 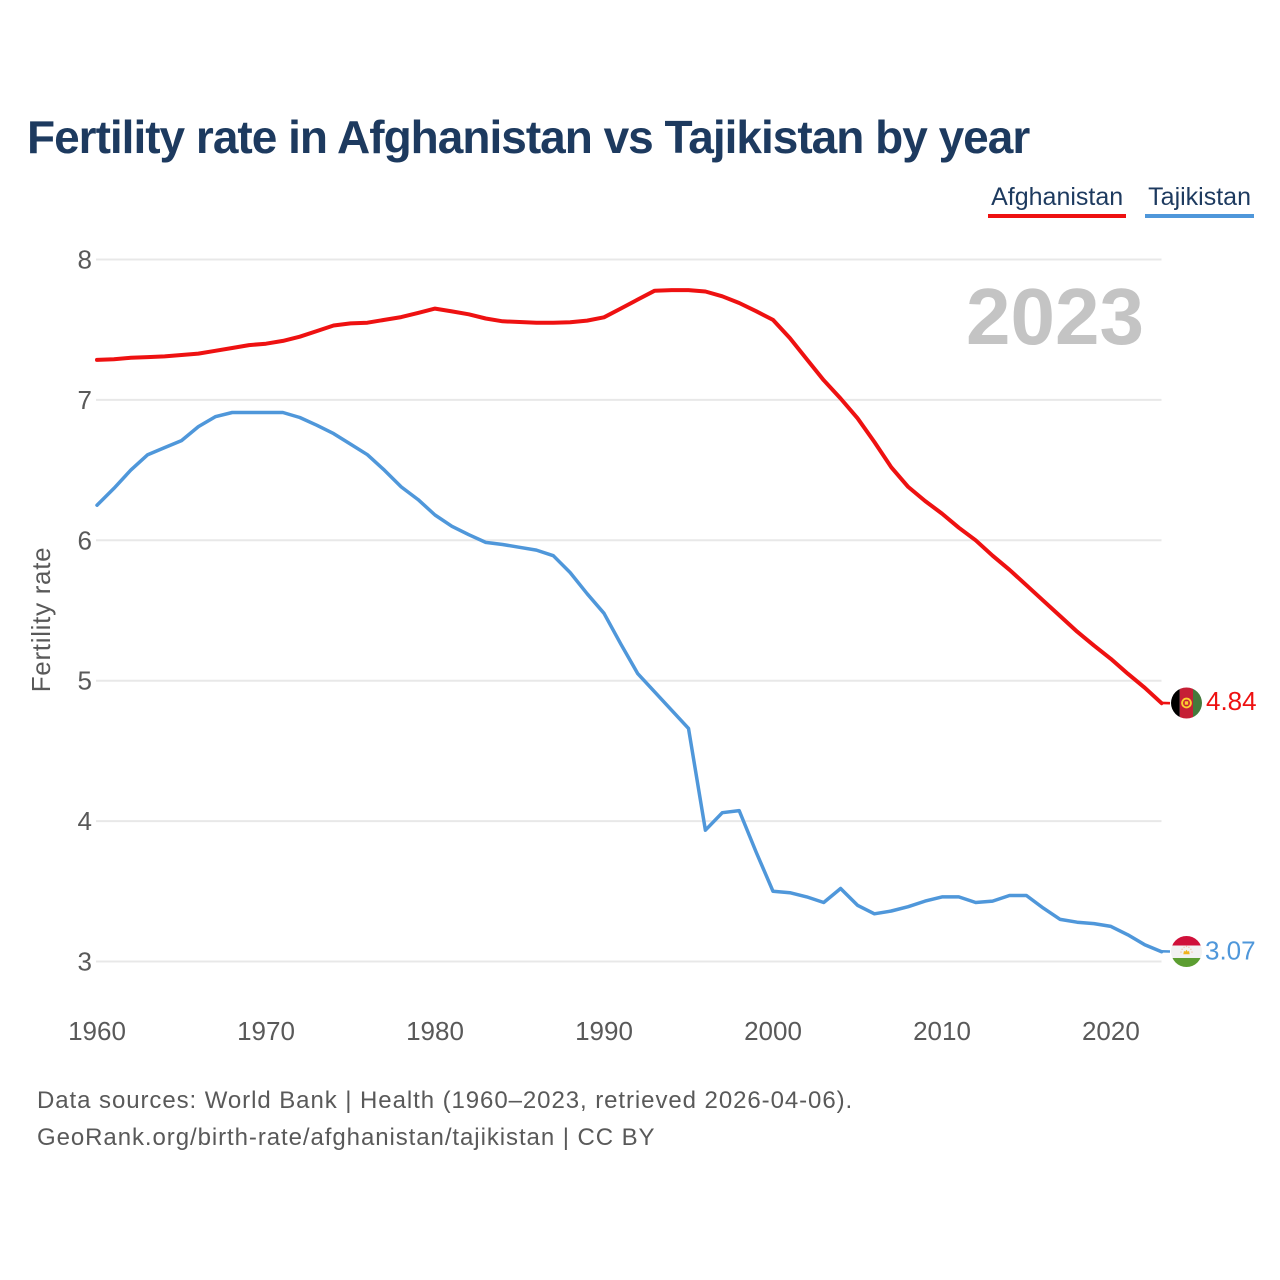 What do you see at coordinates (85, 681) in the screenshot?
I see `svg-text: 5` at bounding box center [85, 681].